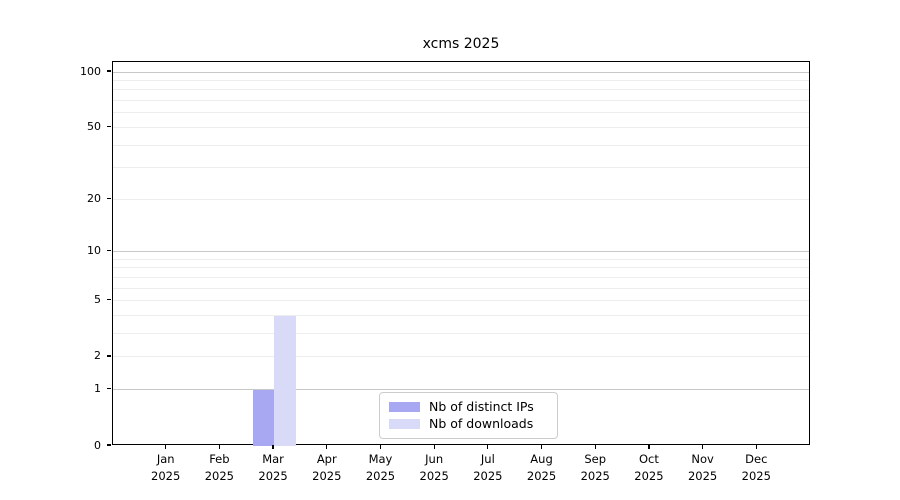 Image resolution: width=900 pixels, height=500 pixels. What do you see at coordinates (488, 467) in the screenshot?
I see `x-tick-label: Jul 2025` at bounding box center [488, 467].